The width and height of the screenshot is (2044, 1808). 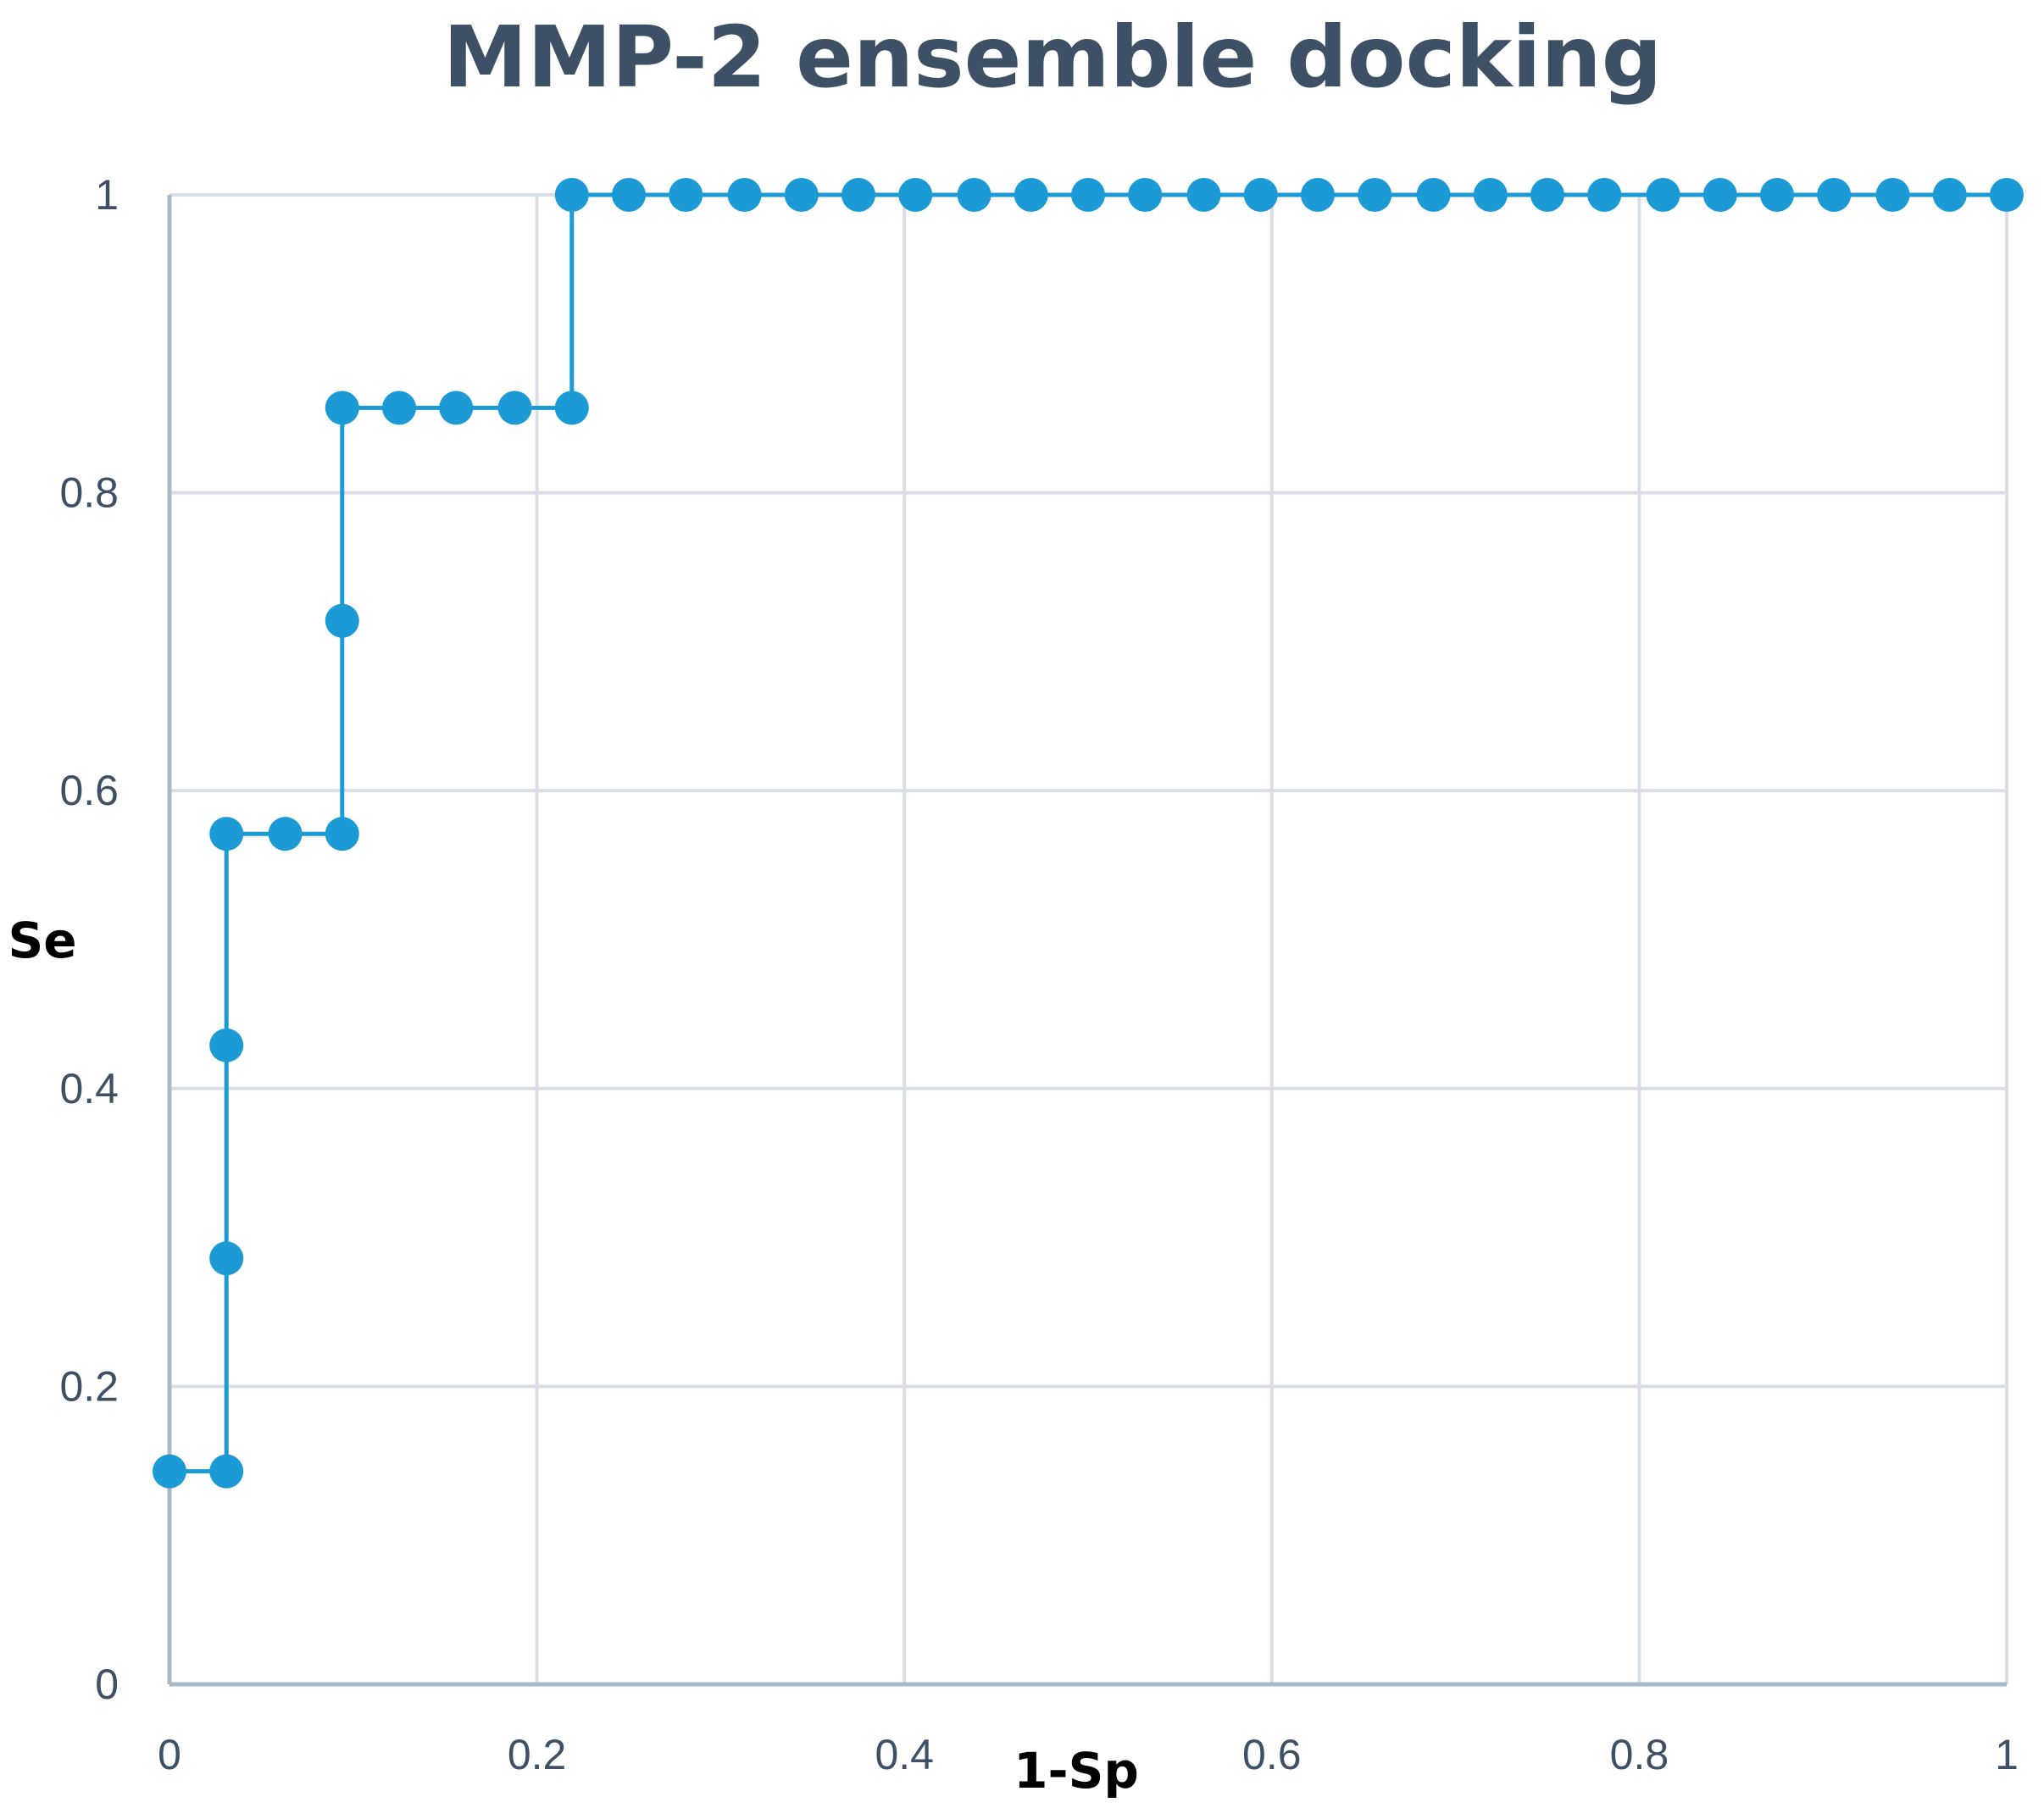 What do you see at coordinates (89, 493) in the screenshot?
I see `y-tick-label: 0.8` at bounding box center [89, 493].